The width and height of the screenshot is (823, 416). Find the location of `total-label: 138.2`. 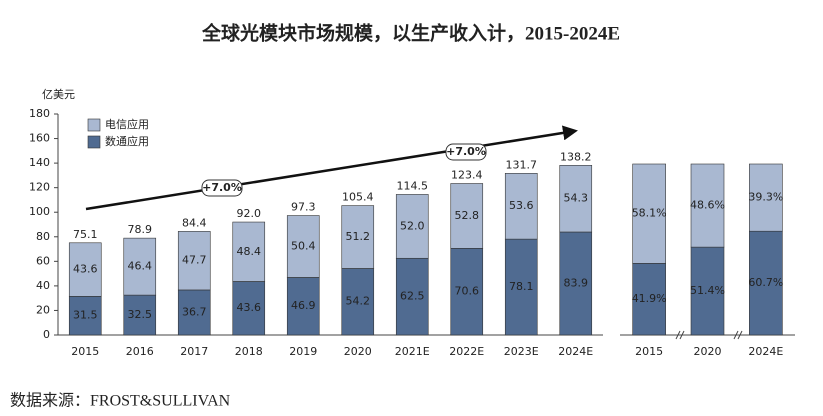

total-label: 138.2 is located at coordinates (576, 156).